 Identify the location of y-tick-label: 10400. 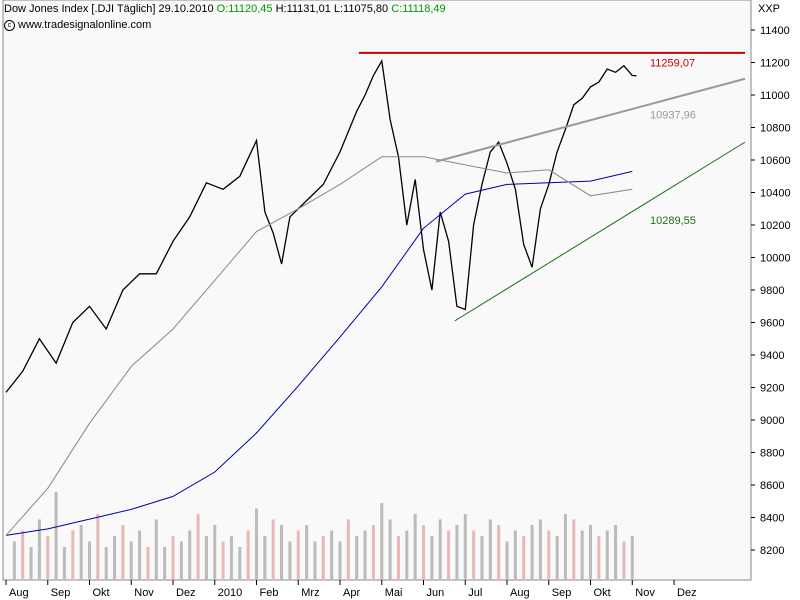
(775, 194).